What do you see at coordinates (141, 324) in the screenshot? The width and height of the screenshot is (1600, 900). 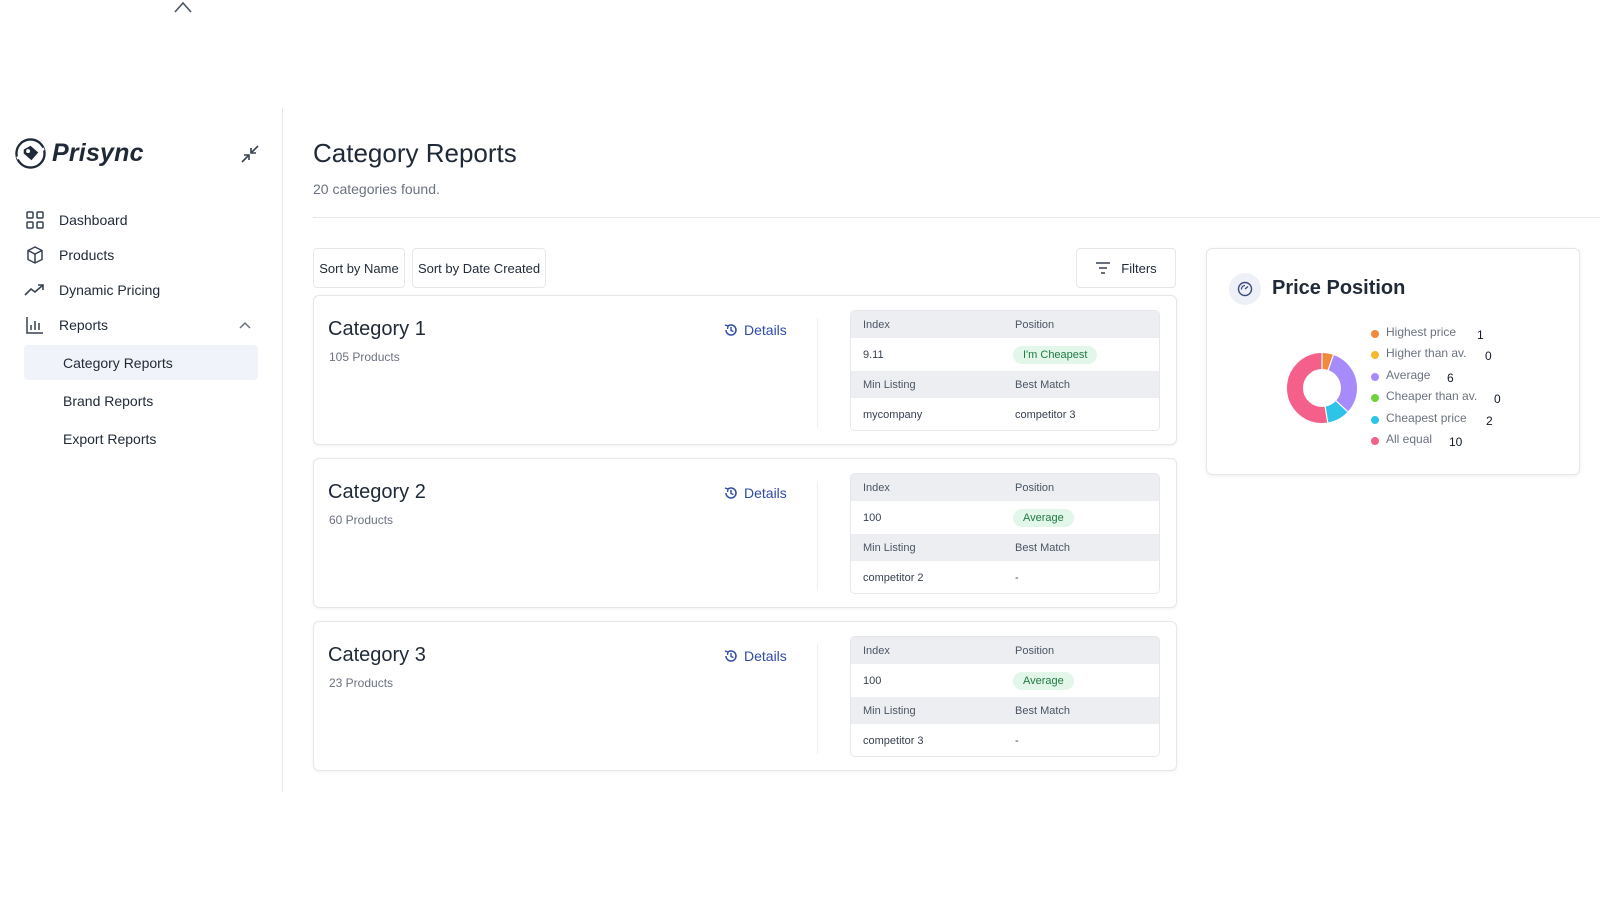 I see `sidebar-item-reports: Reports` at bounding box center [141, 324].